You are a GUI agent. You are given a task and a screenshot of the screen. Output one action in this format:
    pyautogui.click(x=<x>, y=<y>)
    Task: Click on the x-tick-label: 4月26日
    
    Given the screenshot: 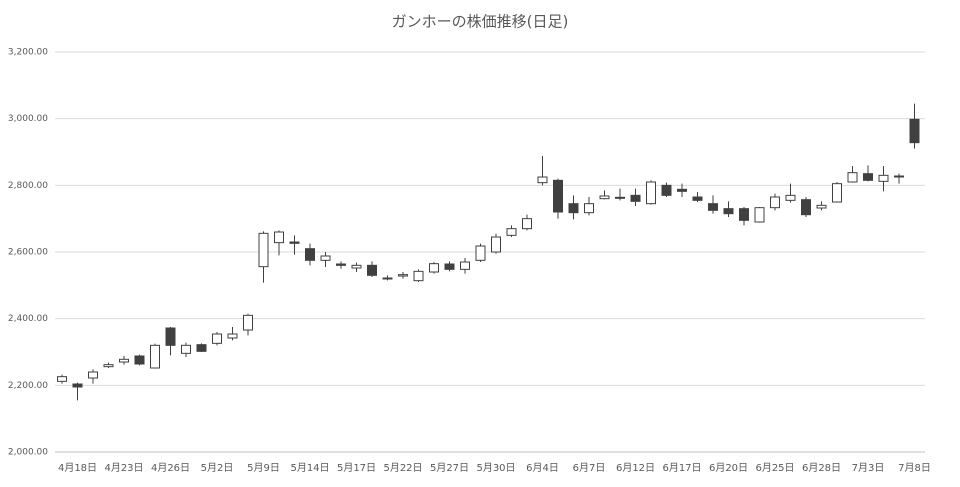 What is the action you would take?
    pyautogui.click(x=170, y=468)
    